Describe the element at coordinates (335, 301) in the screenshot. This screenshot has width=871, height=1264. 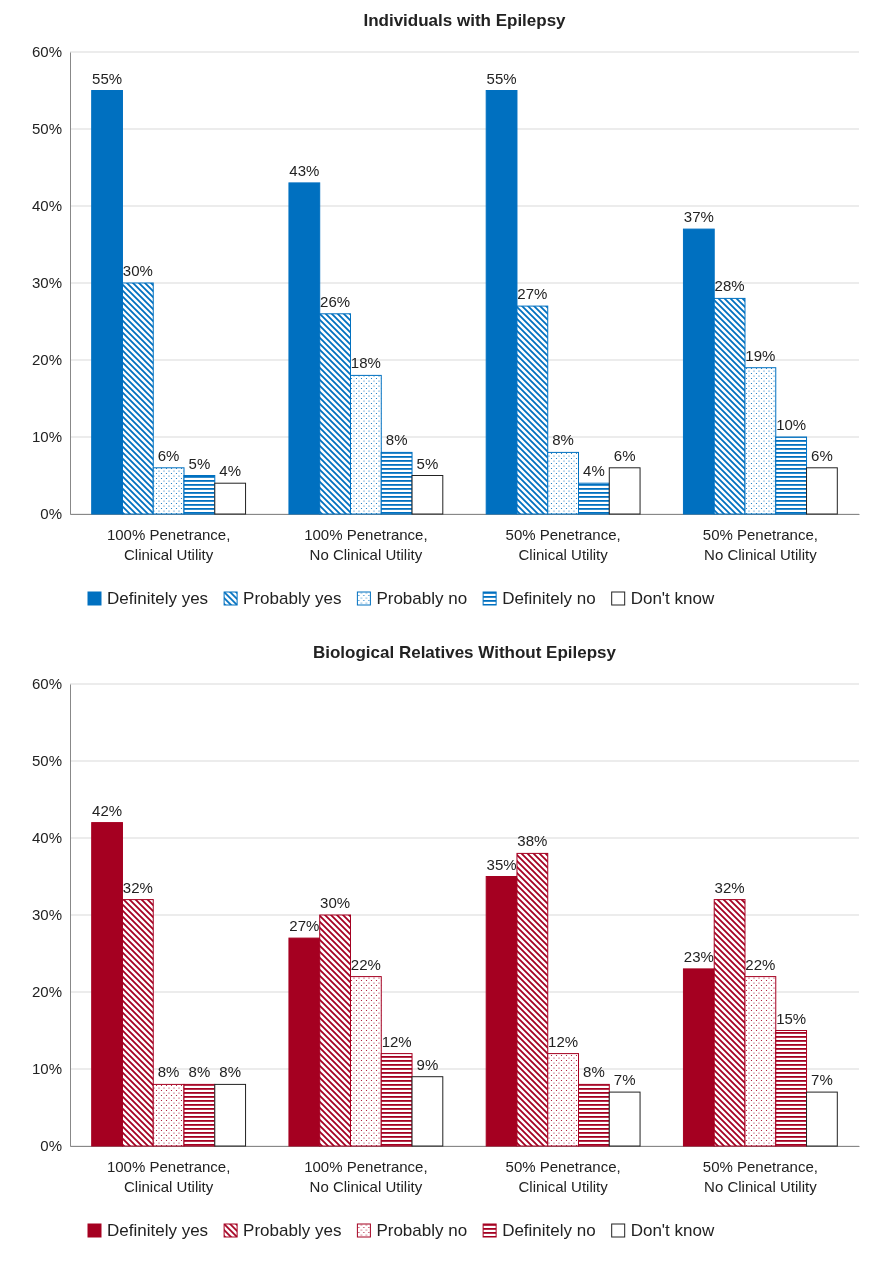
I see `data-label: 26%` at that location.